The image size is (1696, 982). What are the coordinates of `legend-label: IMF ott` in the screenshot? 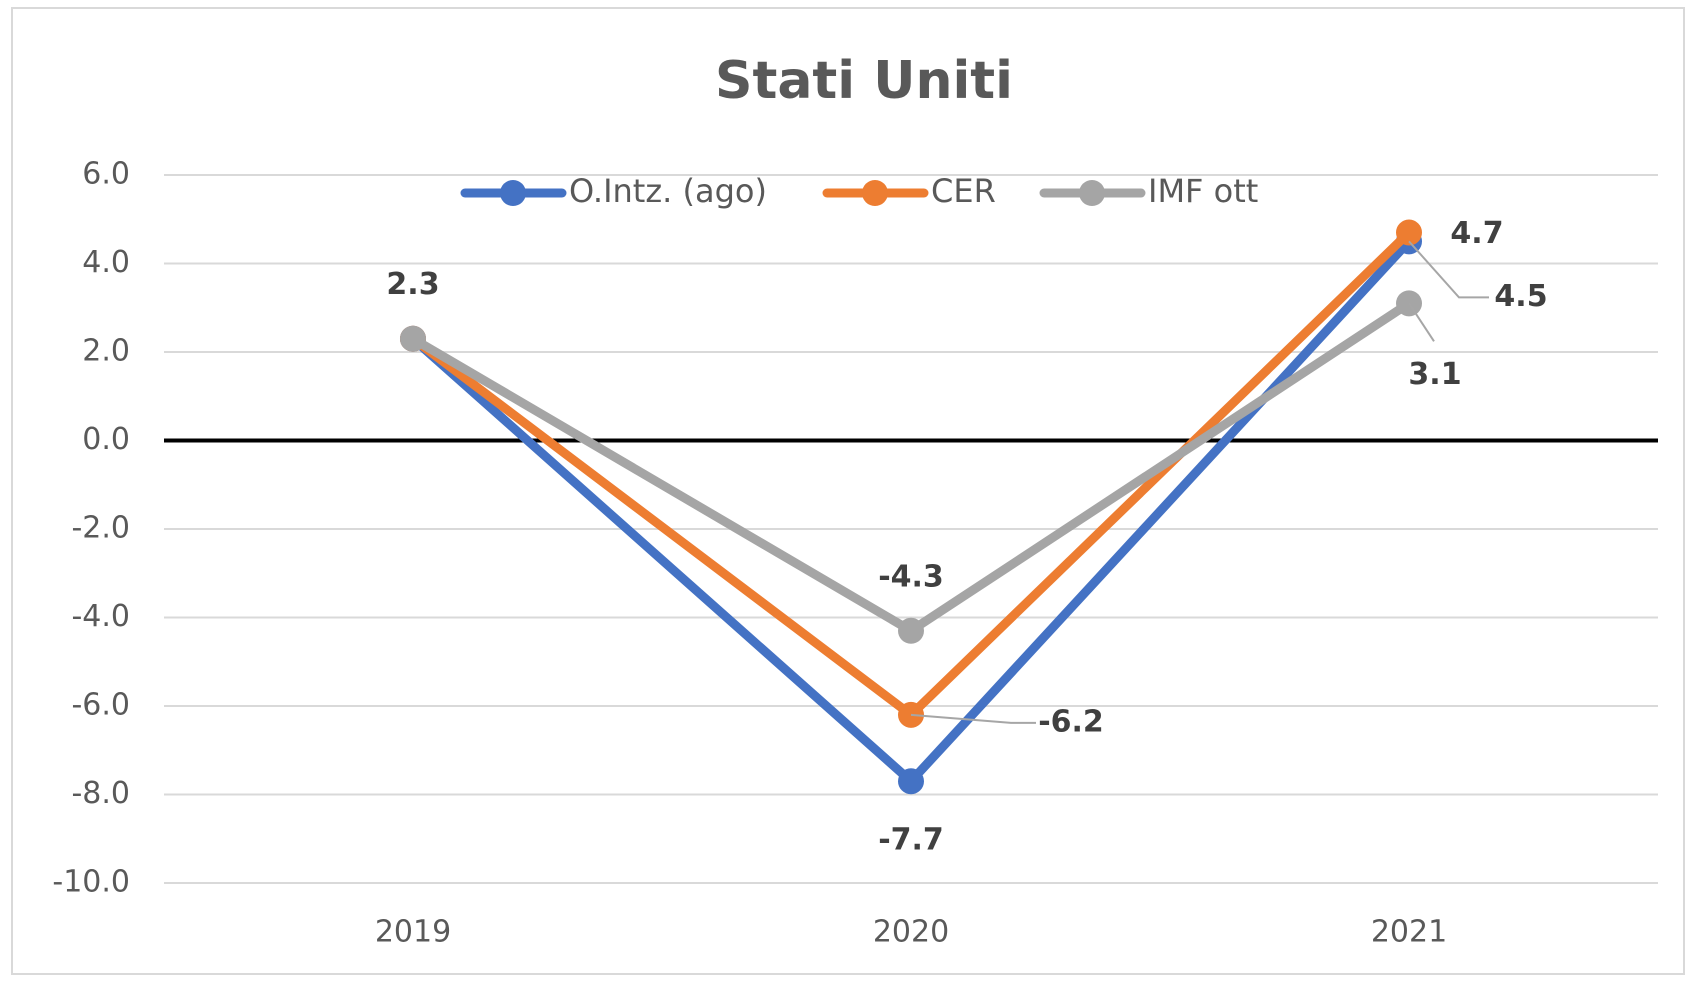 It's located at (1203, 191).